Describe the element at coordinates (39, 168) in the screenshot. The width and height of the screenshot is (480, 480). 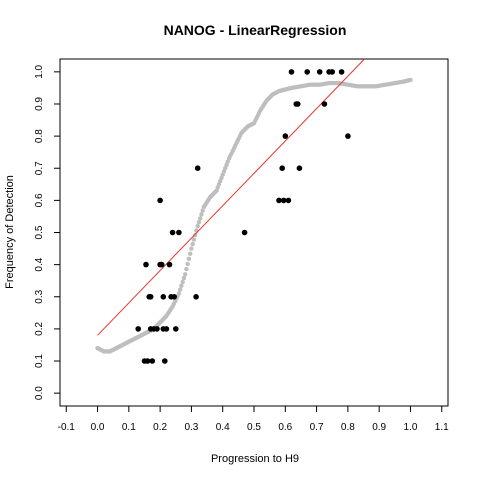
I see `y-tick-label: 0.7` at that location.